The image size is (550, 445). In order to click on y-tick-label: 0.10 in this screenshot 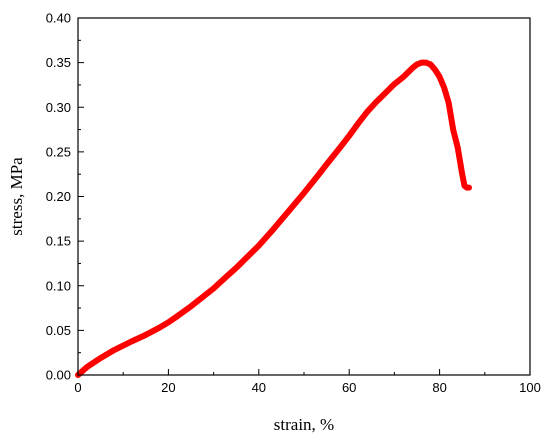, I will do `click(58, 285)`.